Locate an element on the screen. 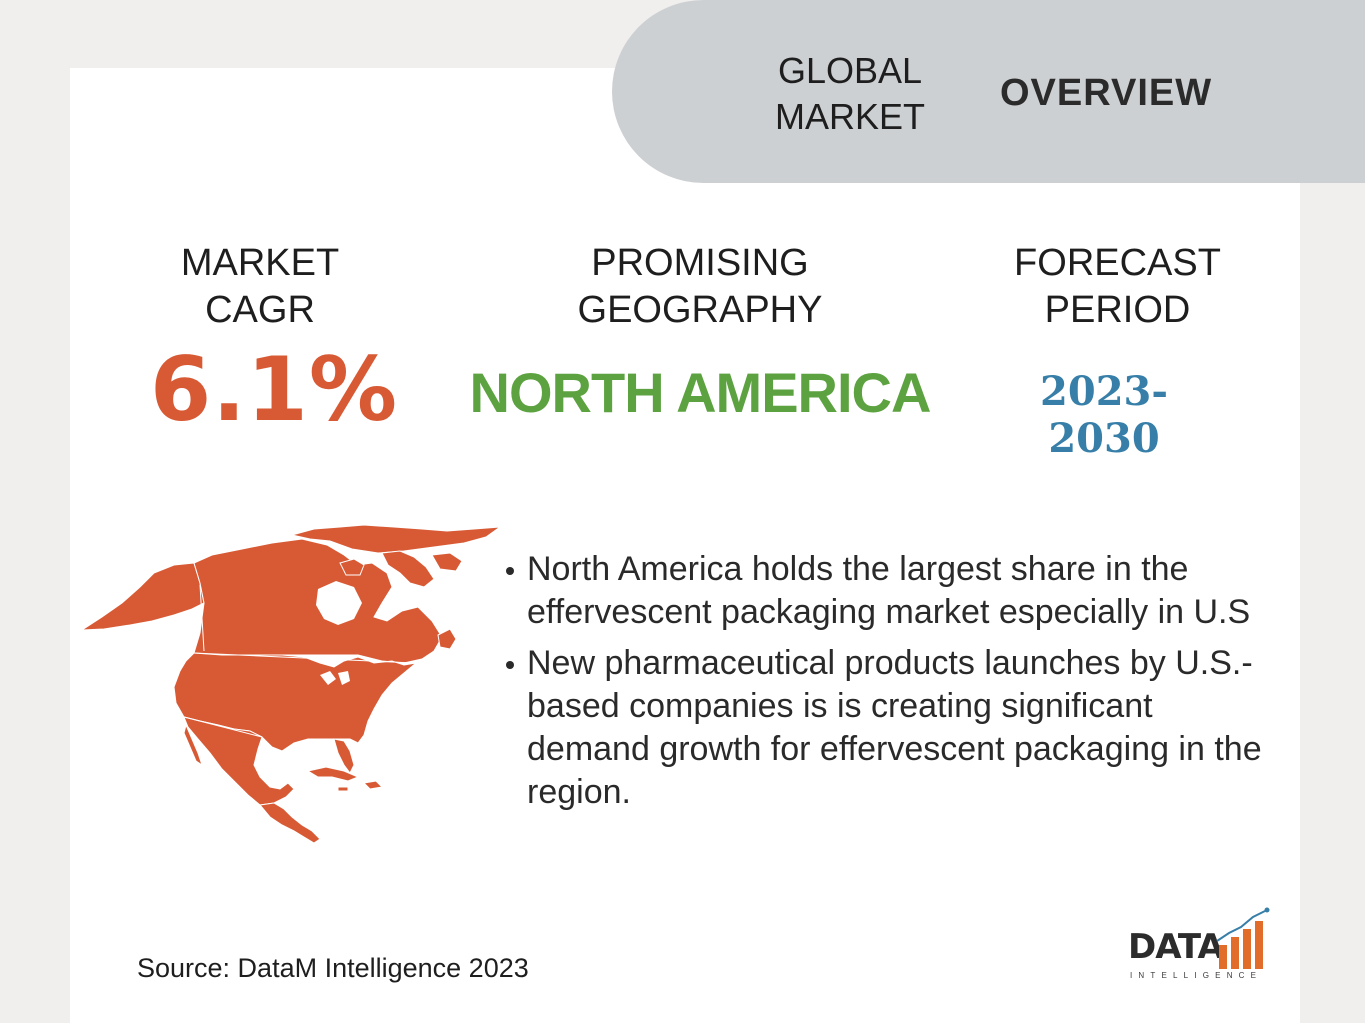 This screenshot has width=1365, height=1023. header-global-line1: GLOBAL is located at coordinates (850, 70).